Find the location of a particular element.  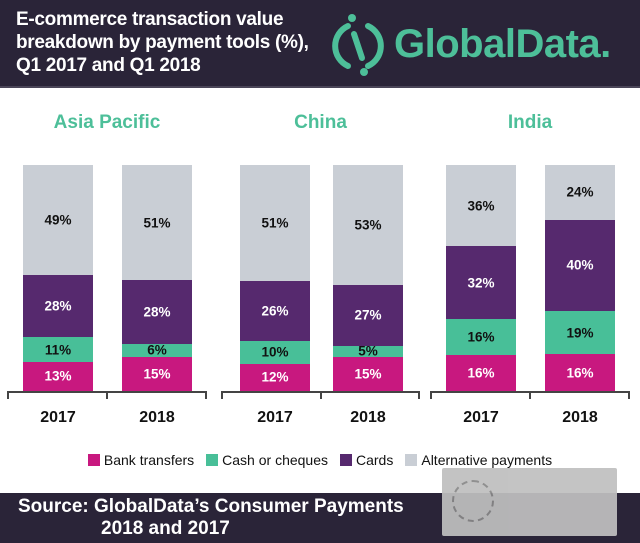

data-label: 13% is located at coordinates (58, 376).